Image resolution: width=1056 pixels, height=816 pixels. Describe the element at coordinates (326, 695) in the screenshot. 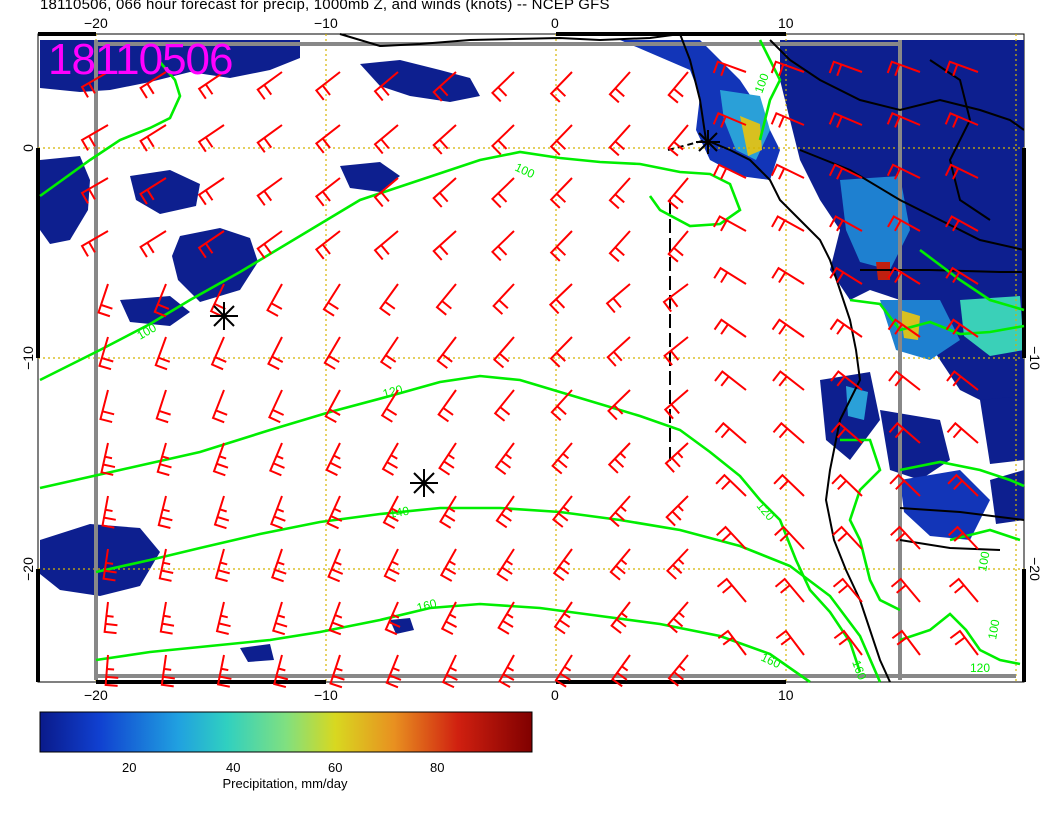

I see `lon-tick-bottom: −10` at that location.